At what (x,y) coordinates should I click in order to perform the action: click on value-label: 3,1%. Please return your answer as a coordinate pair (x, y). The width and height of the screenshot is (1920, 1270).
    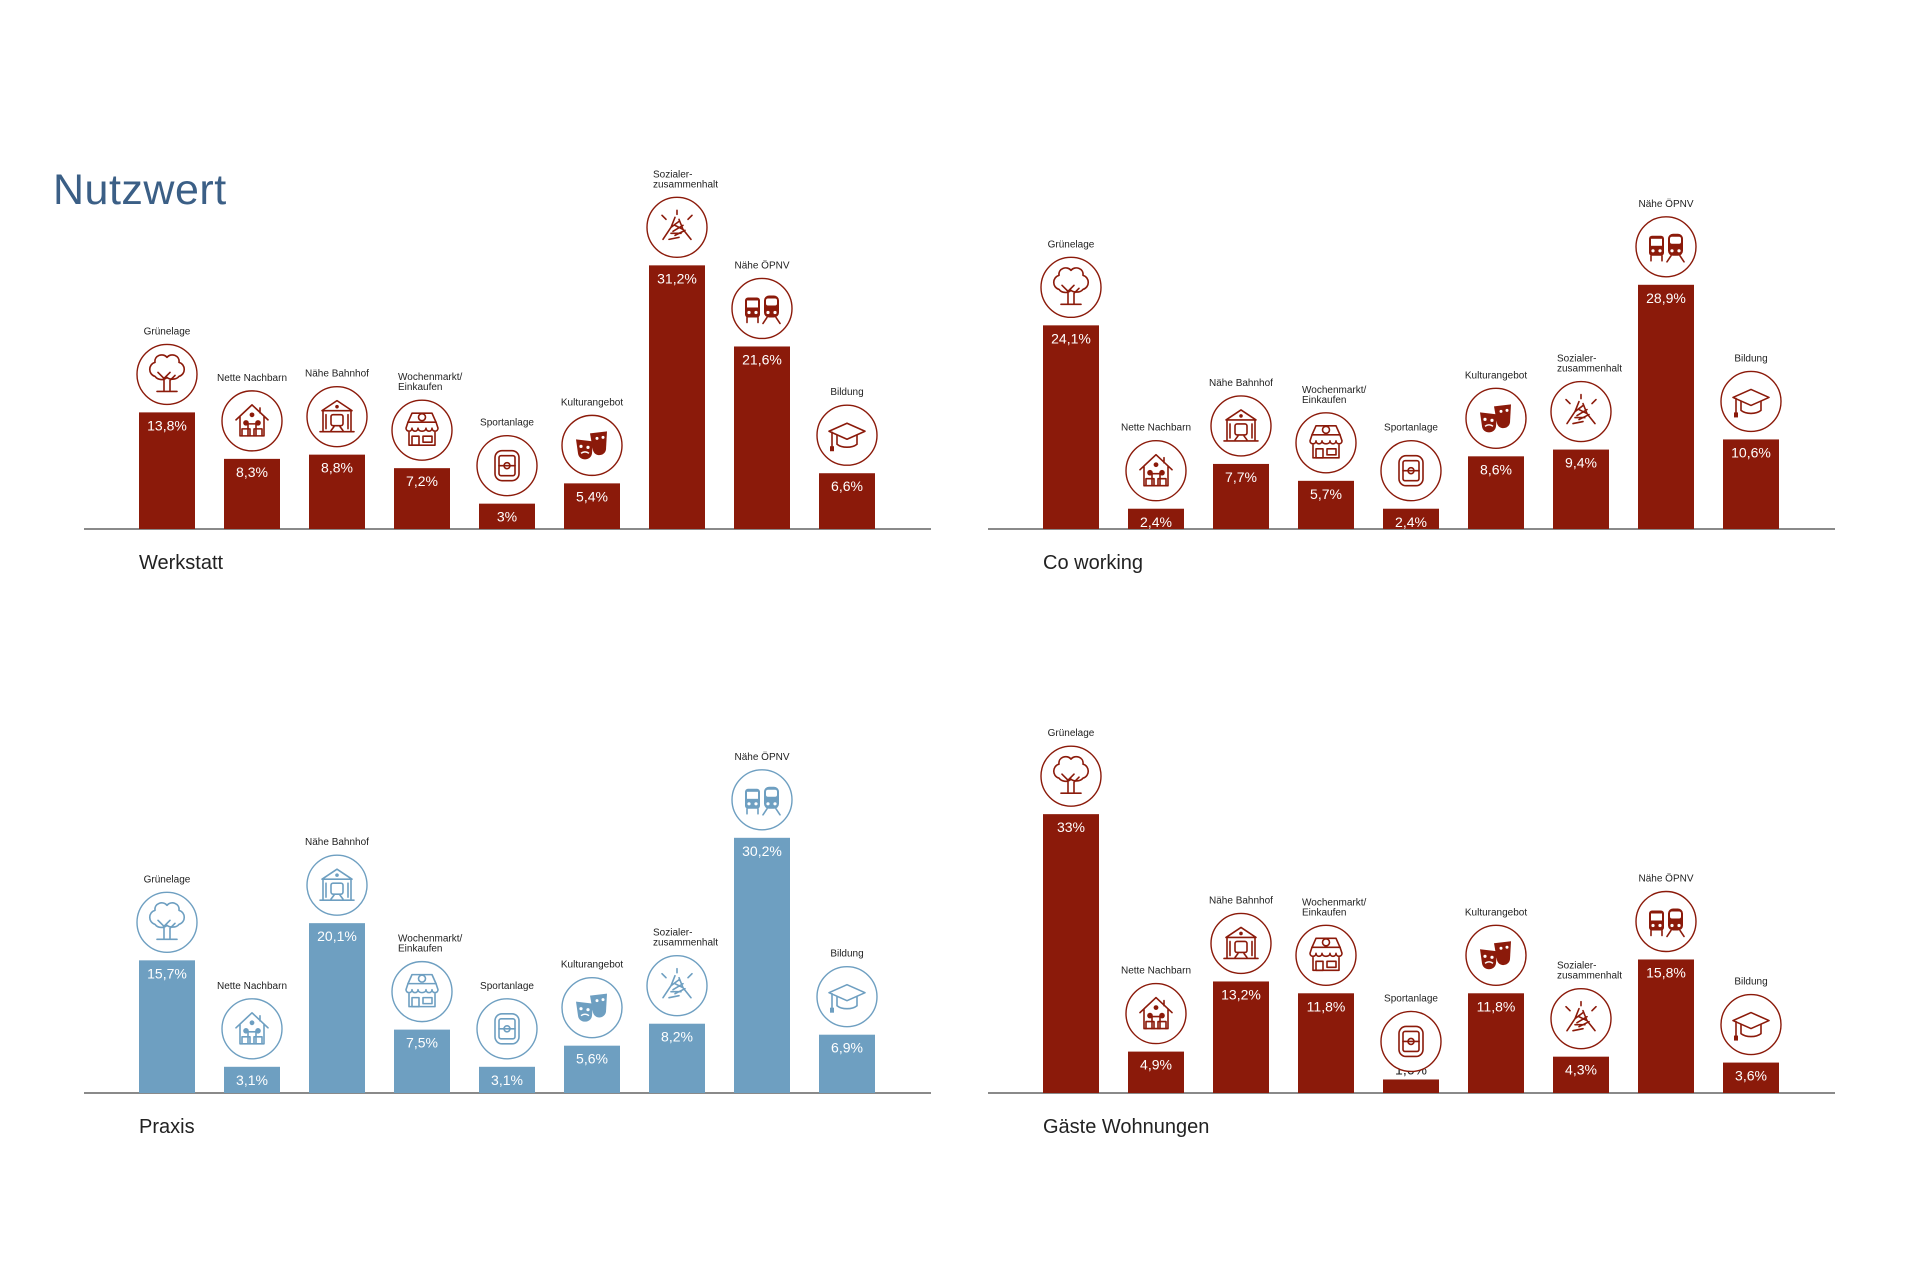
    Looking at the image, I should click on (507, 1080).